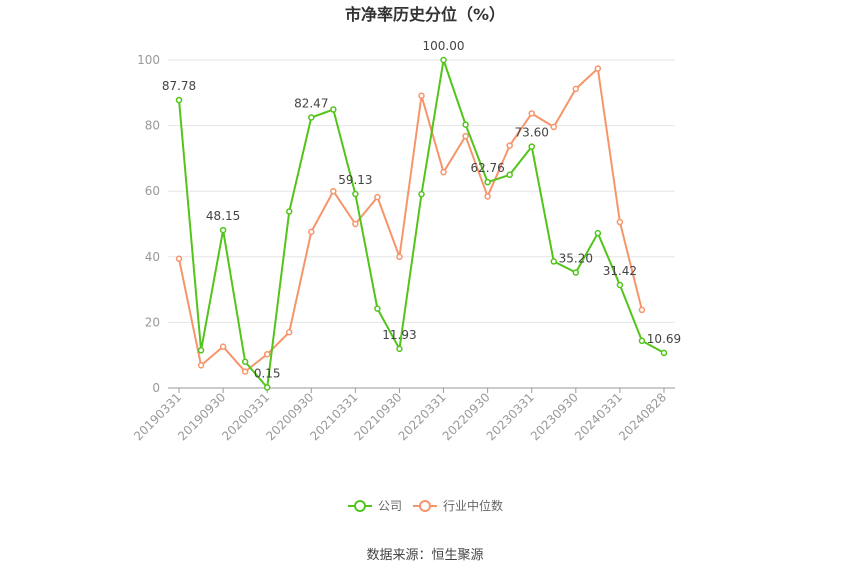  What do you see at coordinates (664, 339) in the screenshot?
I see `data-label: 10.69` at bounding box center [664, 339].